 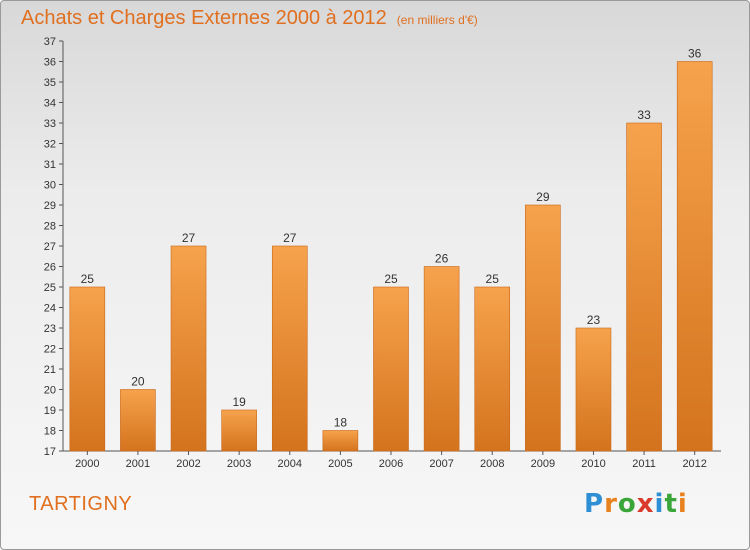 I want to click on y-tick-label: 21, so click(x=50, y=370).